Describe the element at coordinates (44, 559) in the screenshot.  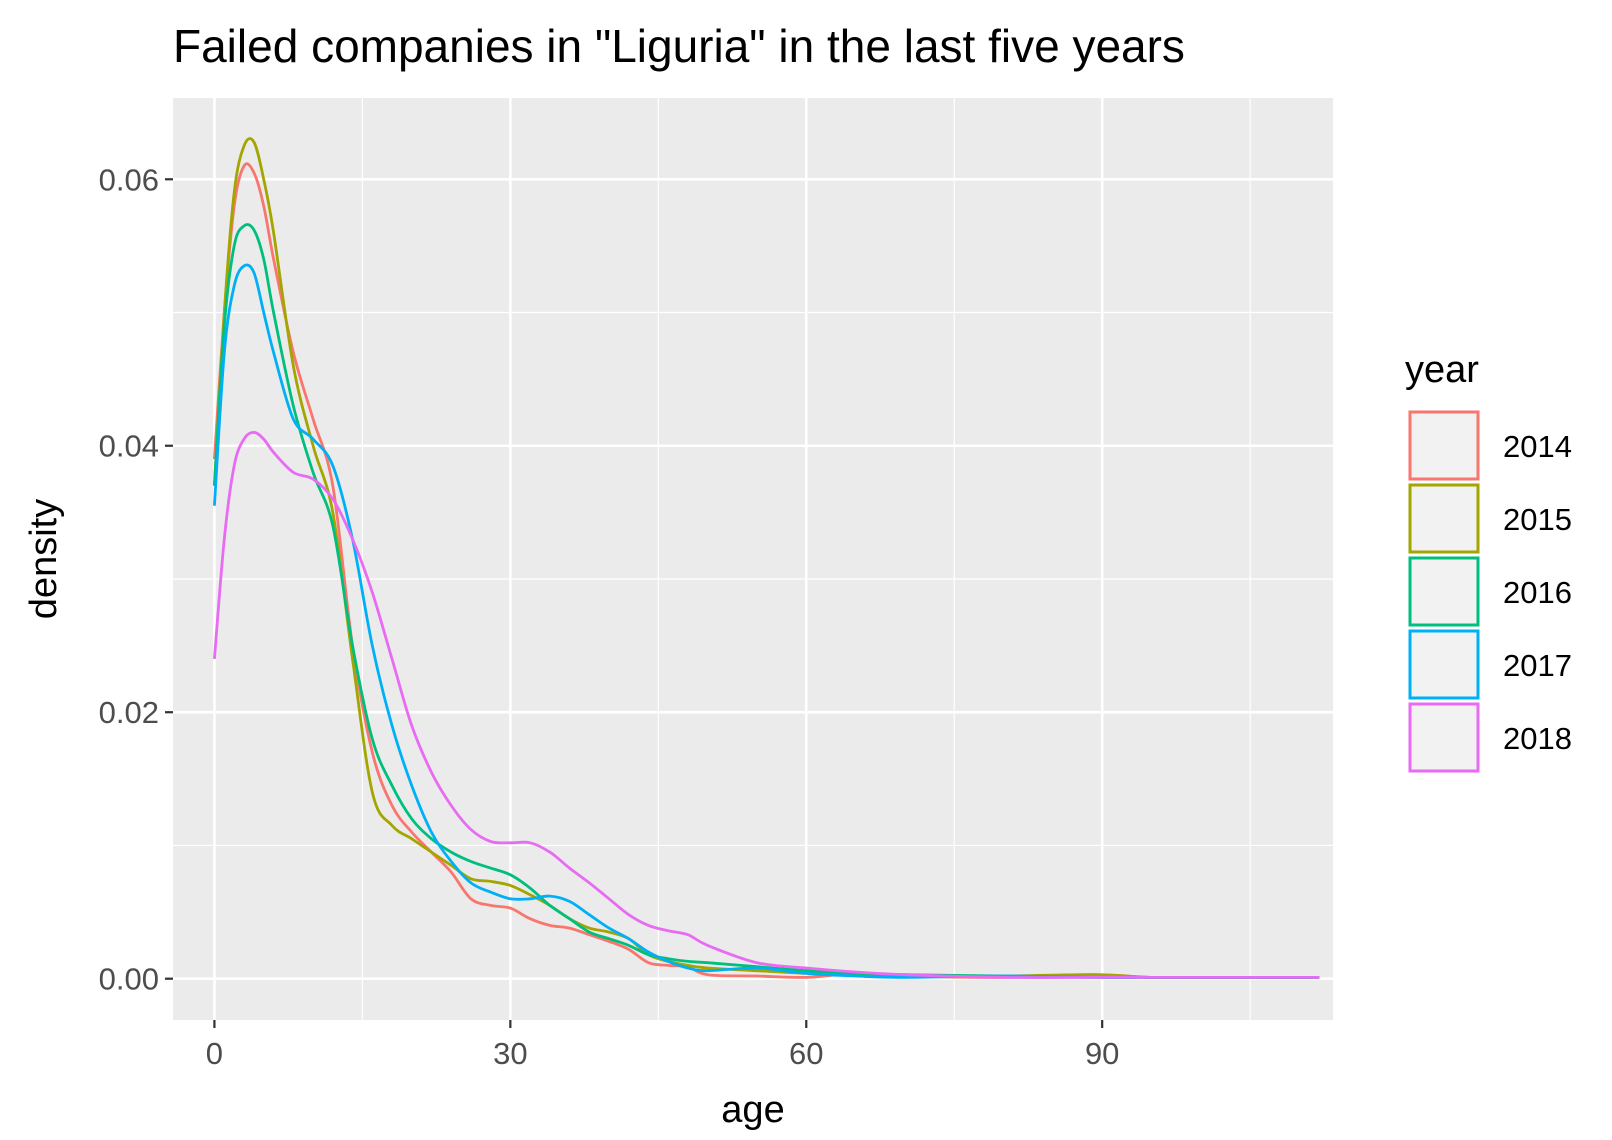
I see `y-axis-title: density` at that location.